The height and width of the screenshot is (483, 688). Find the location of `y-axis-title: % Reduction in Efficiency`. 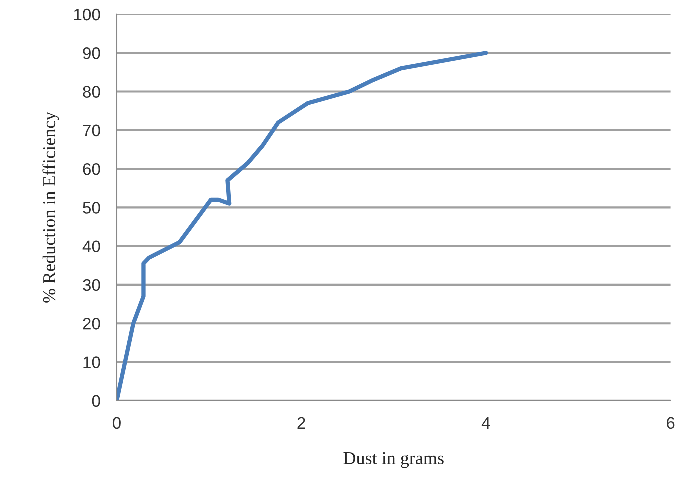

y-axis-title: % Reduction in Efficiency is located at coordinates (51, 207).